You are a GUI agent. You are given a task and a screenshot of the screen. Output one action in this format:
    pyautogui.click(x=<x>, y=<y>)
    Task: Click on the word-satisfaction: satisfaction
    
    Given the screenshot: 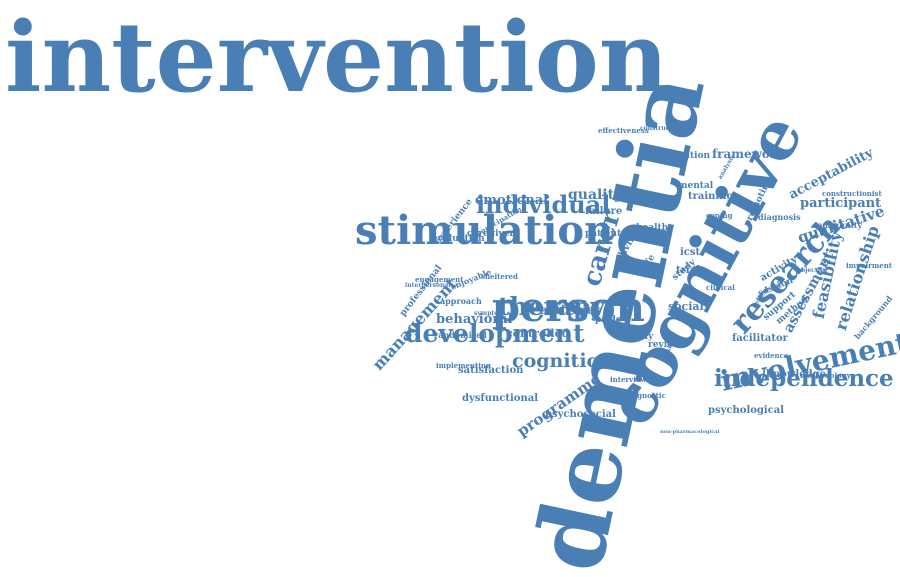 What is the action you would take?
    pyautogui.click(x=491, y=370)
    